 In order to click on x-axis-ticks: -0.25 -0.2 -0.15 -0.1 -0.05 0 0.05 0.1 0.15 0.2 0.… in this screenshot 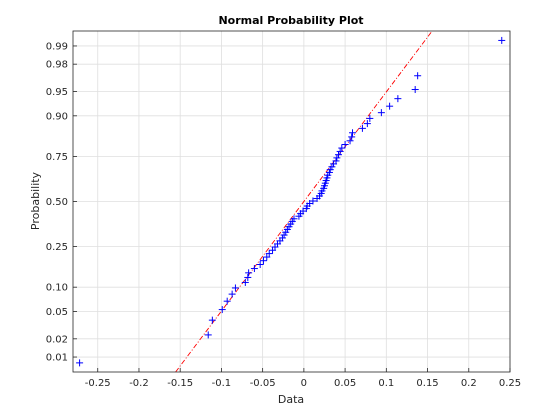, I will do `click(303, 378)`.